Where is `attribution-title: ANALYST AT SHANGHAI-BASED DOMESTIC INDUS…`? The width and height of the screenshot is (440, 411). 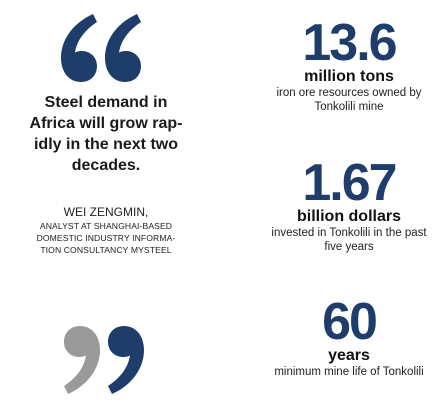
attribution-title: ANALYST AT SHANGHAI-BASED DOMESTIC INDUS… is located at coordinates (106, 238).